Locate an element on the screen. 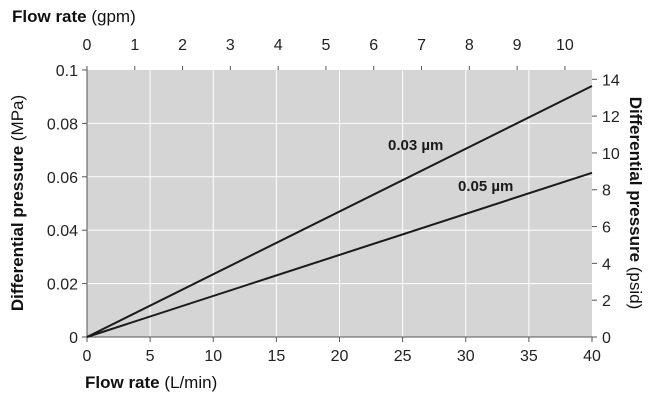 The width and height of the screenshot is (649, 398). x-tick-label: 40 is located at coordinates (592, 356).